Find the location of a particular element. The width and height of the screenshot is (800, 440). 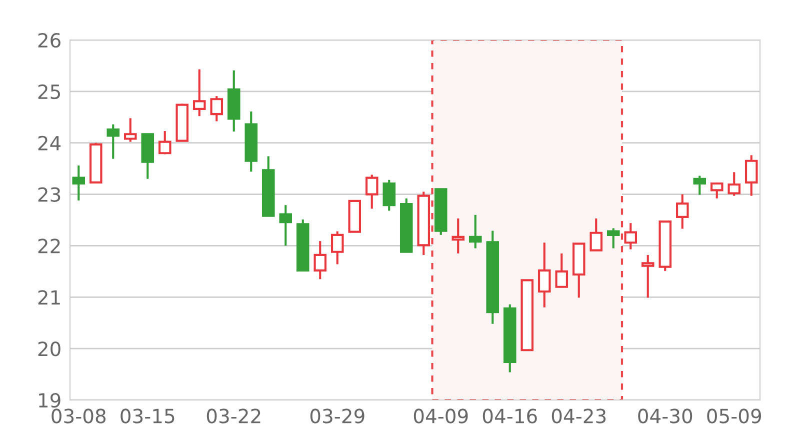

y-tick-label: 20 is located at coordinates (49, 349).